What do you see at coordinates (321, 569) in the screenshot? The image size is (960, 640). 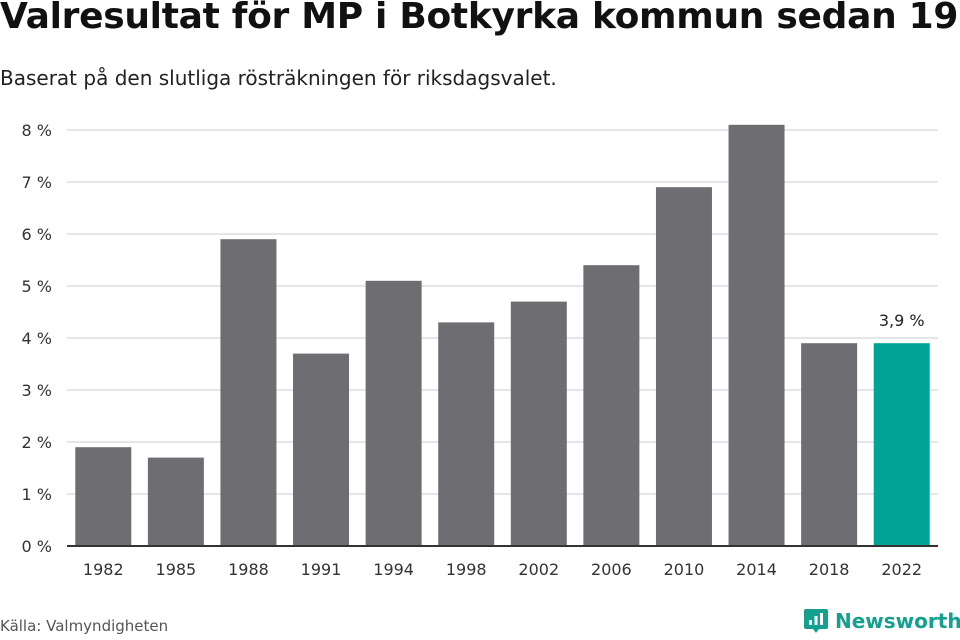 I see `x-tick-label: 1991` at bounding box center [321, 569].